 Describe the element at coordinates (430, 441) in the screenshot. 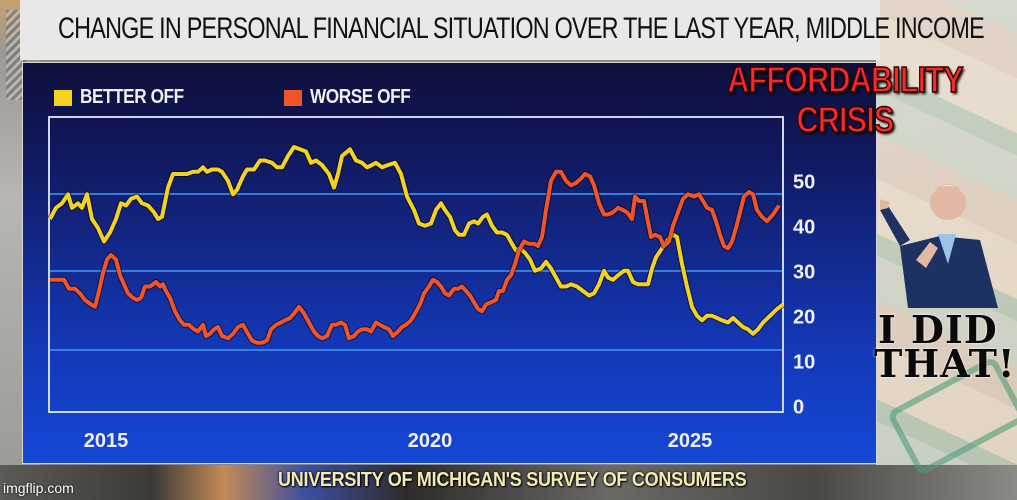

I see `x-tick-label: 2020` at that location.